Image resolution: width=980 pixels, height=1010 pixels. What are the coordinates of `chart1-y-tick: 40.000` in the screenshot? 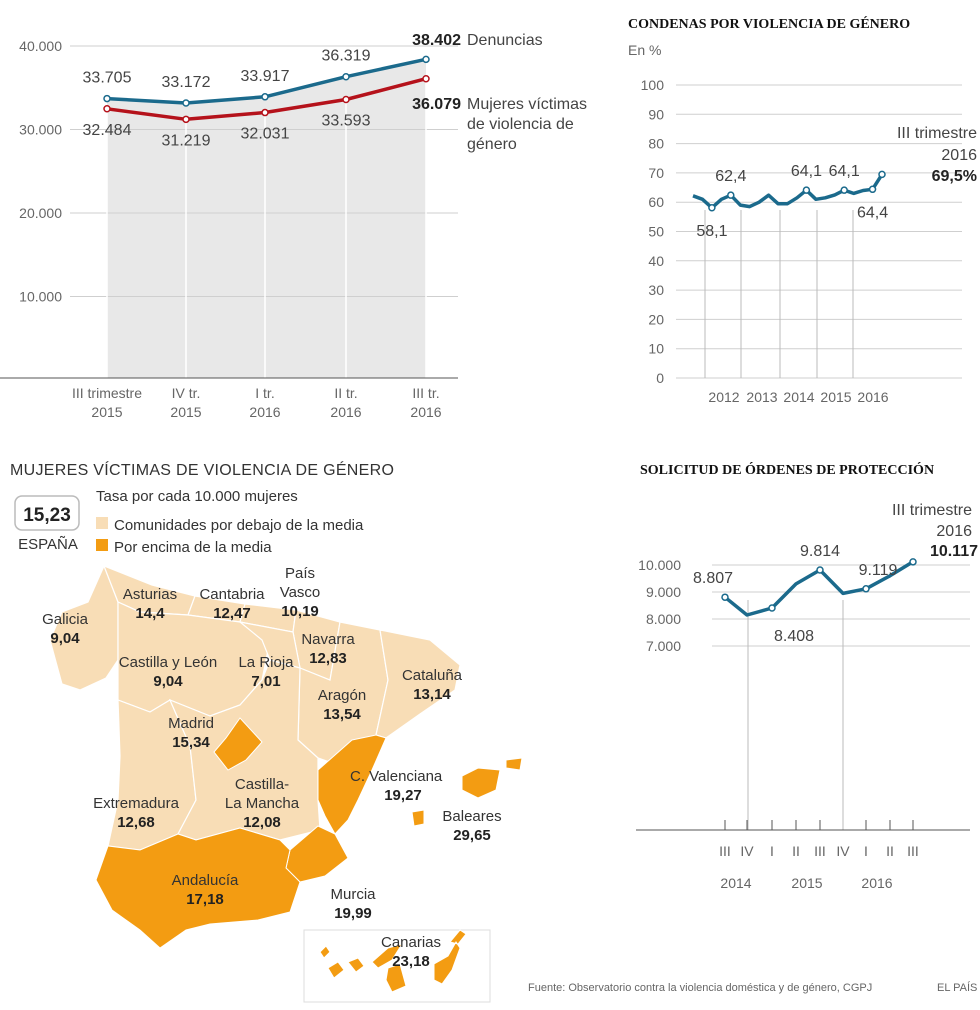 It's located at (40, 46).